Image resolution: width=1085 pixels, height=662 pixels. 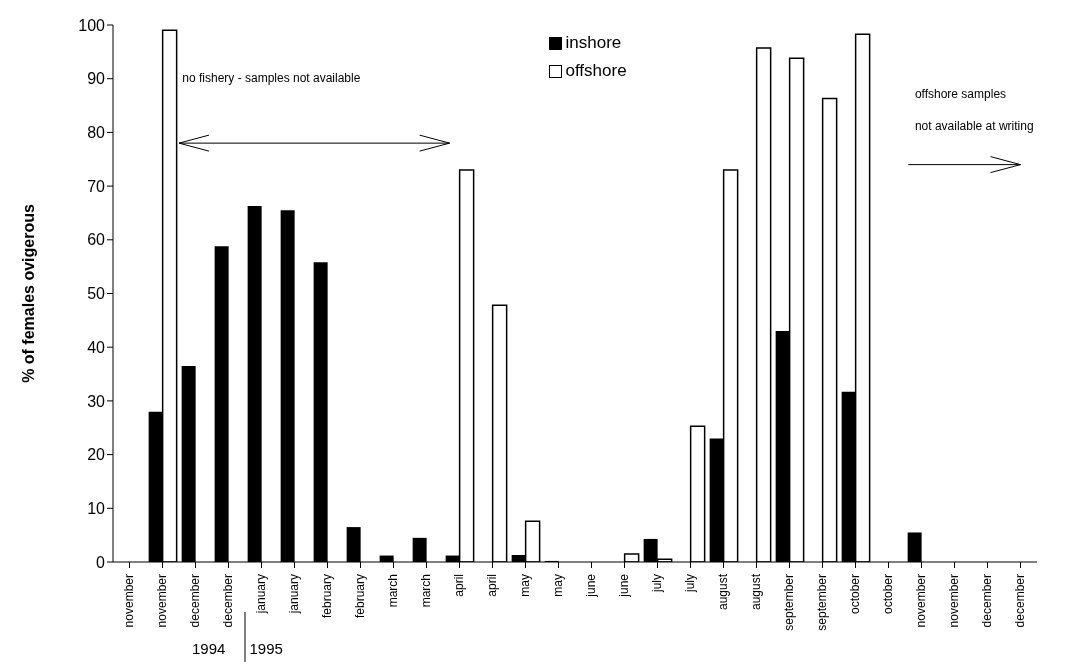 I want to click on y-tick-label: 50, so click(x=96, y=294).